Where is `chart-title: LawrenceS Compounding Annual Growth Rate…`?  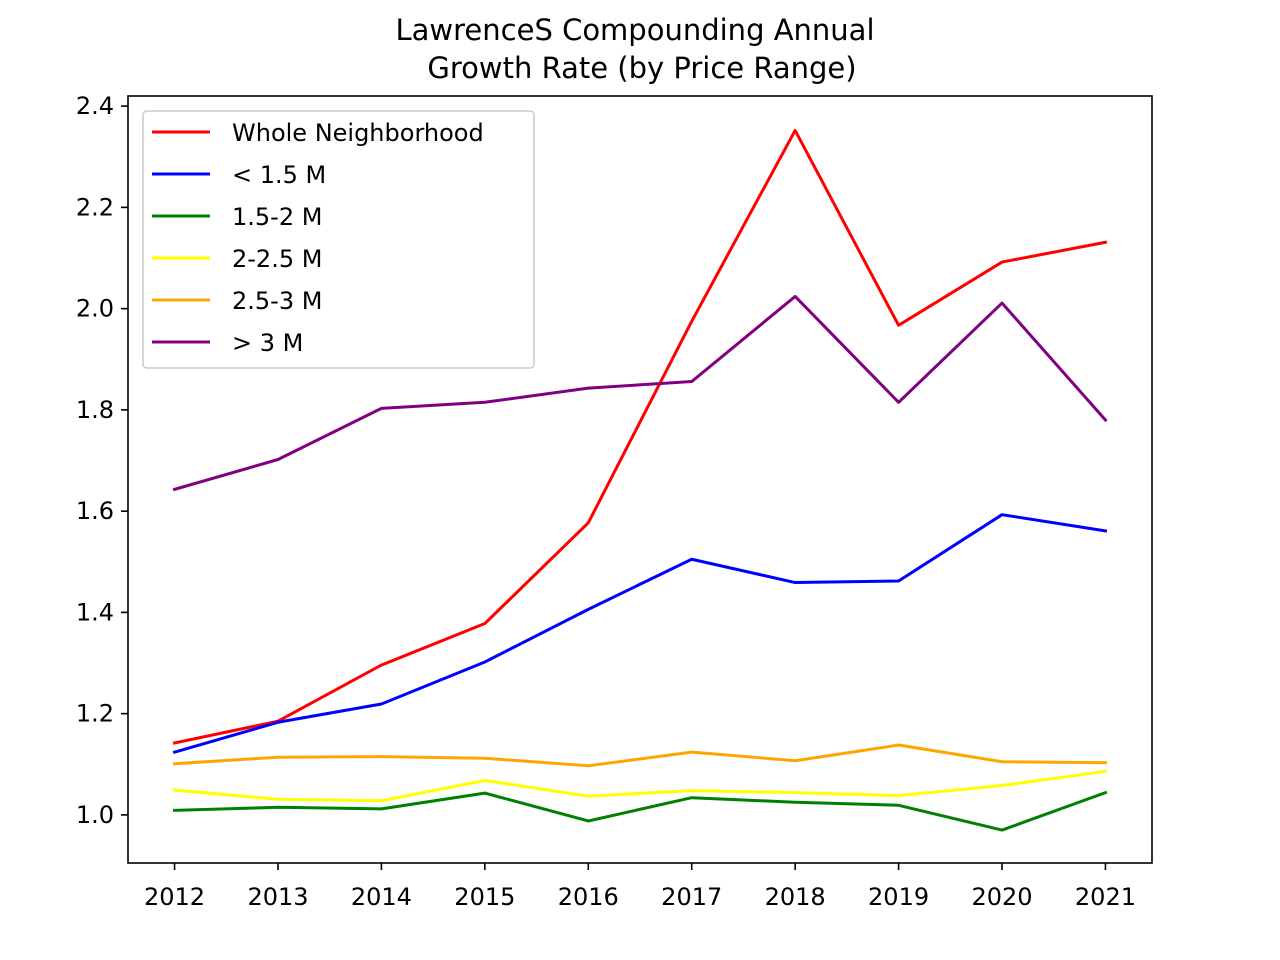
chart-title: LawrenceS Compounding Annual Growth Rate… is located at coordinates (635, 49).